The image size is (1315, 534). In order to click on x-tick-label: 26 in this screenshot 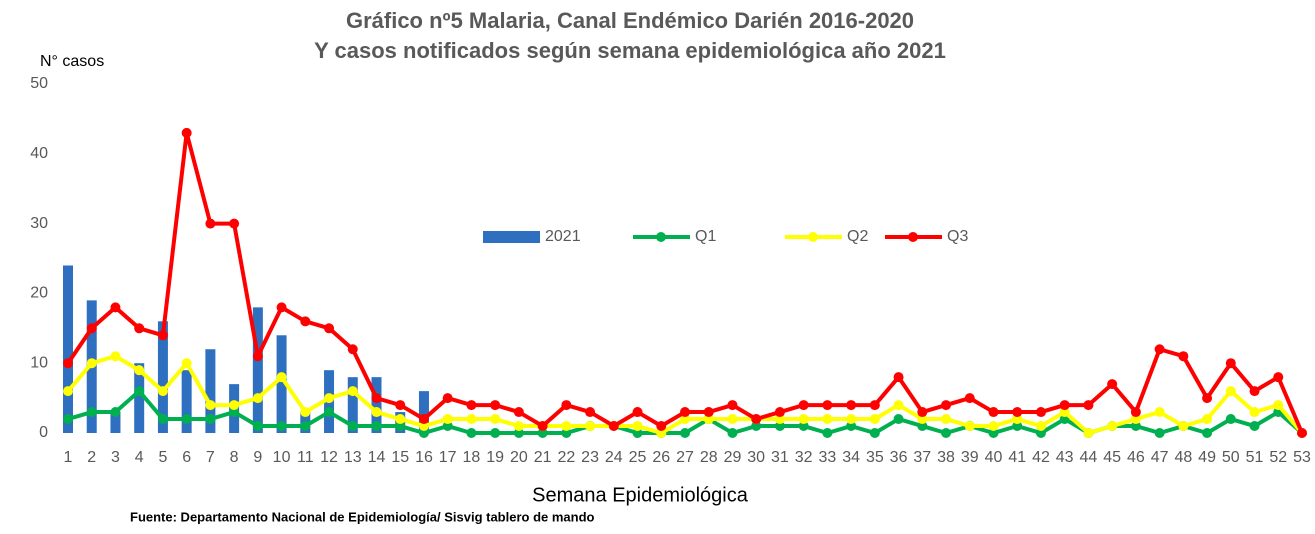, I will do `click(661, 457)`.